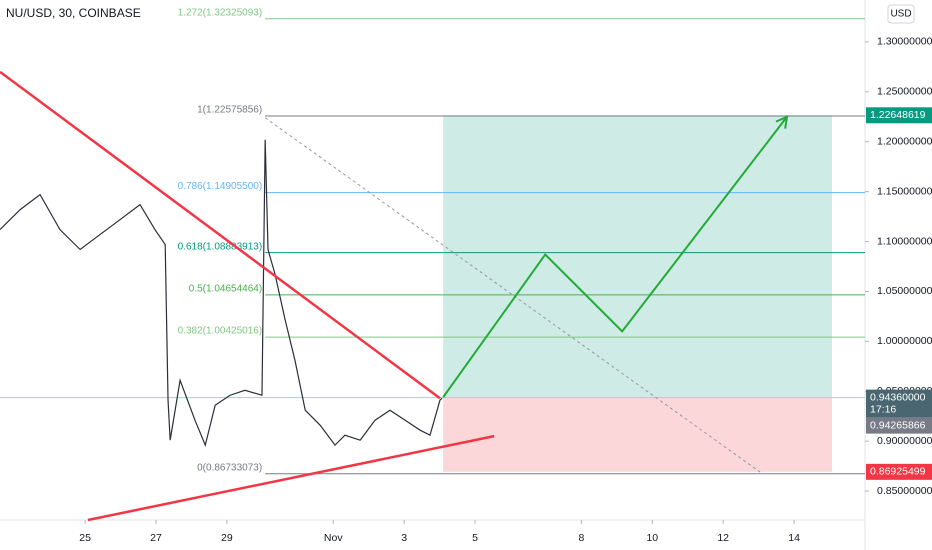 The height and width of the screenshot is (550, 932). I want to click on fib-label: 0.5(1.04654464), so click(225, 289).